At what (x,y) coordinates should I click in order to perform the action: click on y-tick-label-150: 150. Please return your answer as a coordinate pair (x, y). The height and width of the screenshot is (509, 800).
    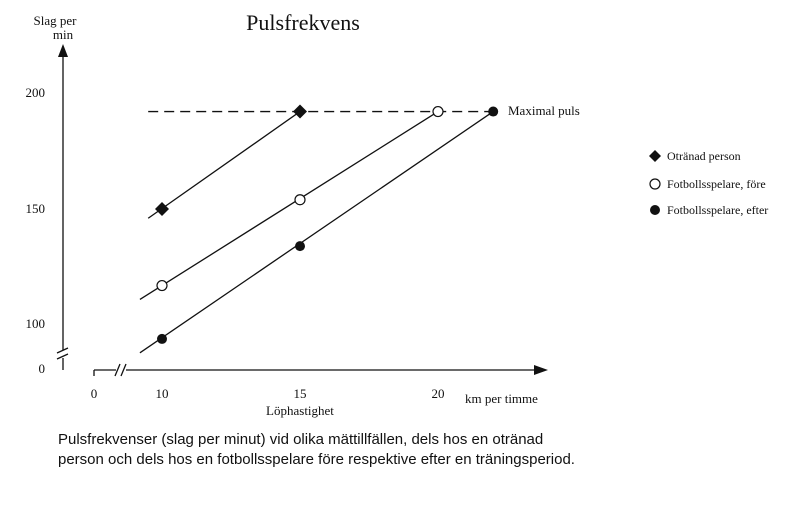
    Looking at the image, I should click on (36, 208).